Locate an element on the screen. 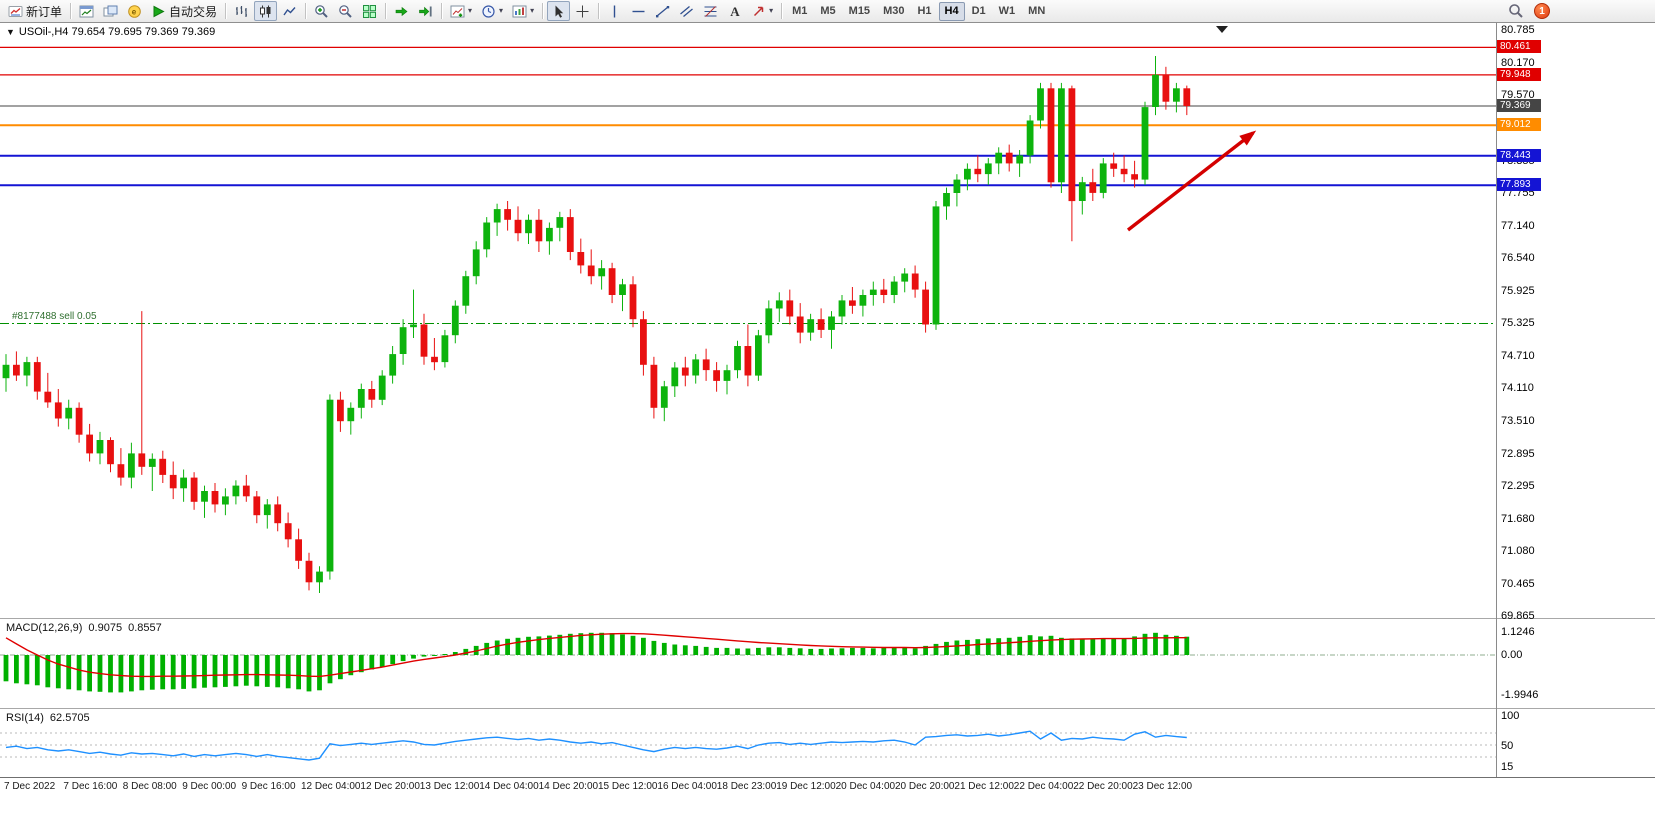 The height and width of the screenshot is (825, 1655). tile-windows-icon is located at coordinates (369, 11).